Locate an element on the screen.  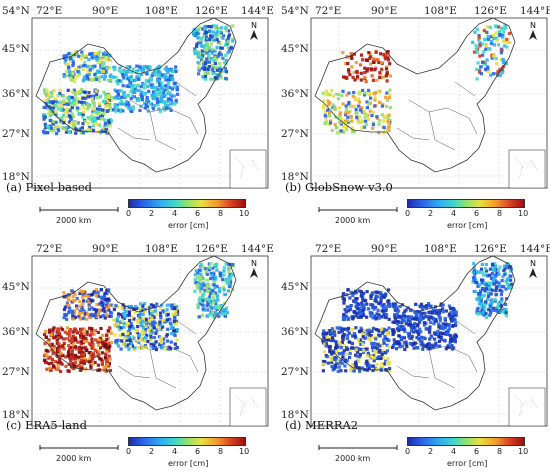
panel-title: (a) Pixel-based is located at coordinates (49, 187).